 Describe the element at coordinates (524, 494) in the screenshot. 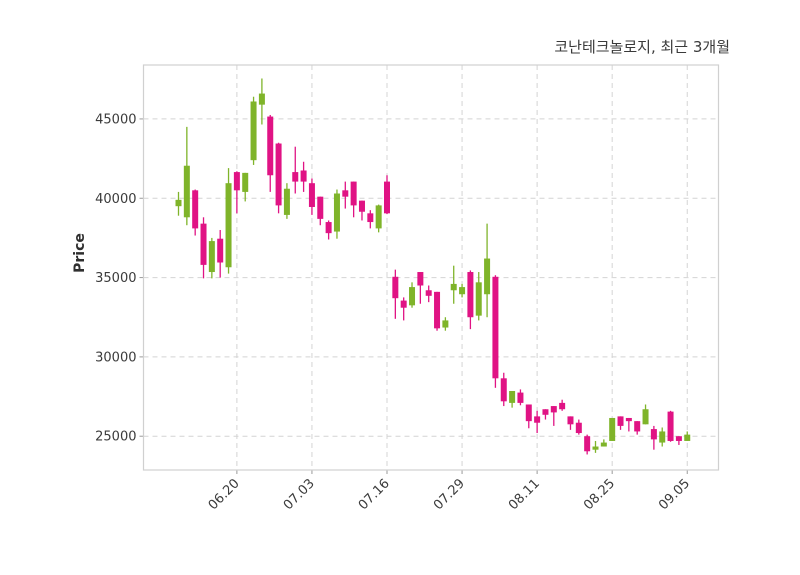

I see `x-tick-label: 08.11` at that location.